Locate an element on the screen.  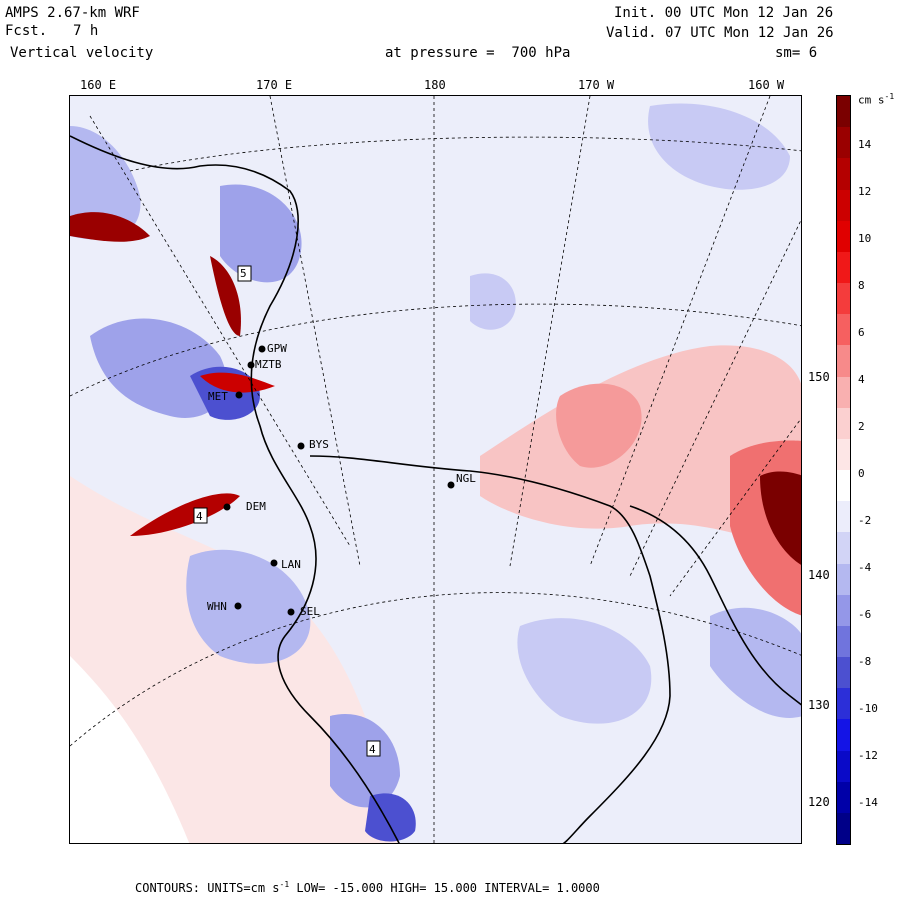
station-dot-lan is located at coordinates (274, 563).